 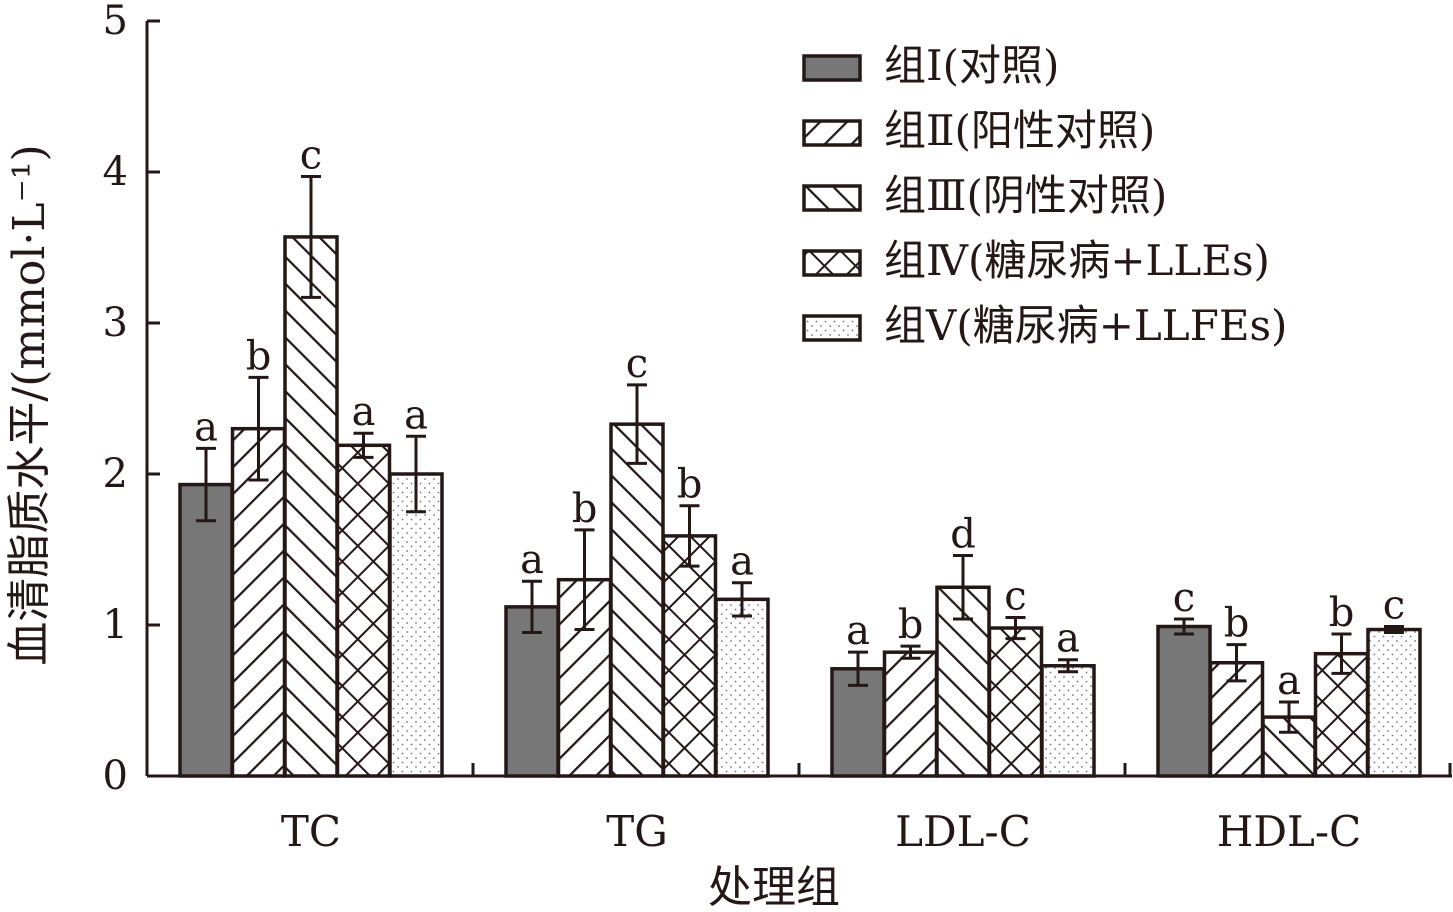 What do you see at coordinates (311, 831) in the screenshot?
I see `x-tick-label: TC` at bounding box center [311, 831].